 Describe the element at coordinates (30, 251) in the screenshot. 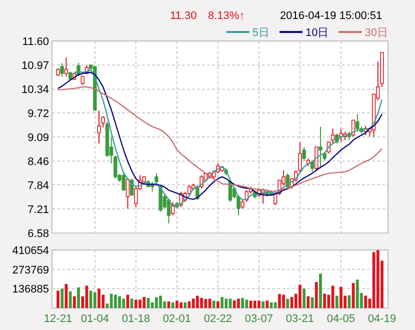

I see `y-tick-label: 410654` at that location.